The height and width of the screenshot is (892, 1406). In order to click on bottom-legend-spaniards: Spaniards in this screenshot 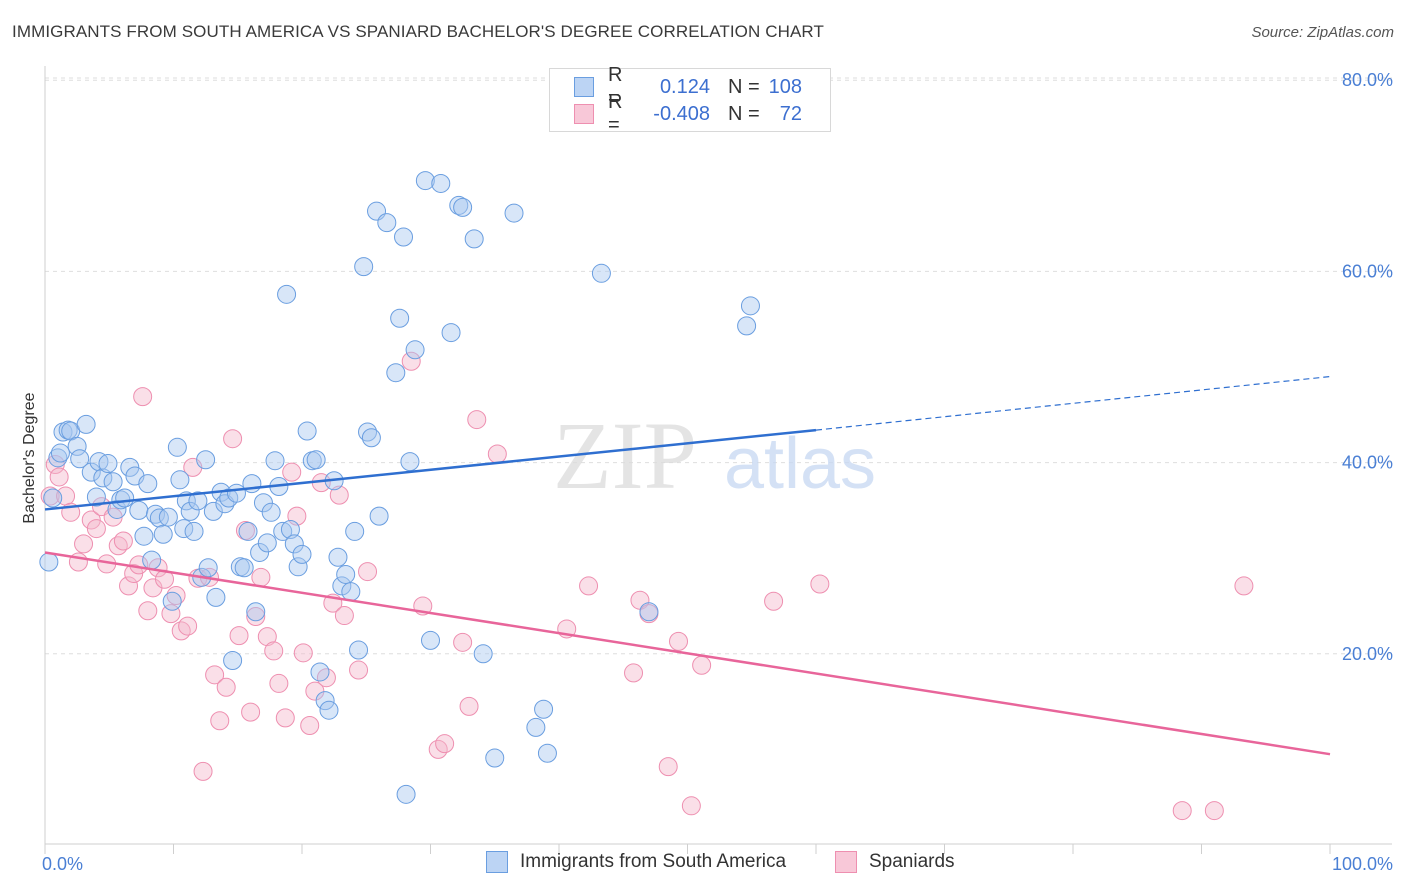, I will do `click(895, 862)`.